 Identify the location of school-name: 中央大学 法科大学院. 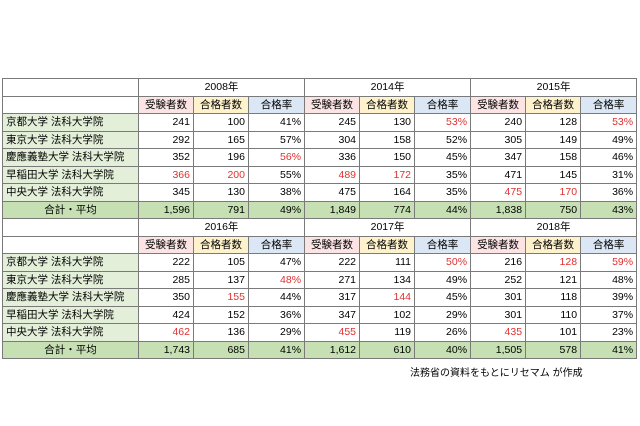
(70, 332).